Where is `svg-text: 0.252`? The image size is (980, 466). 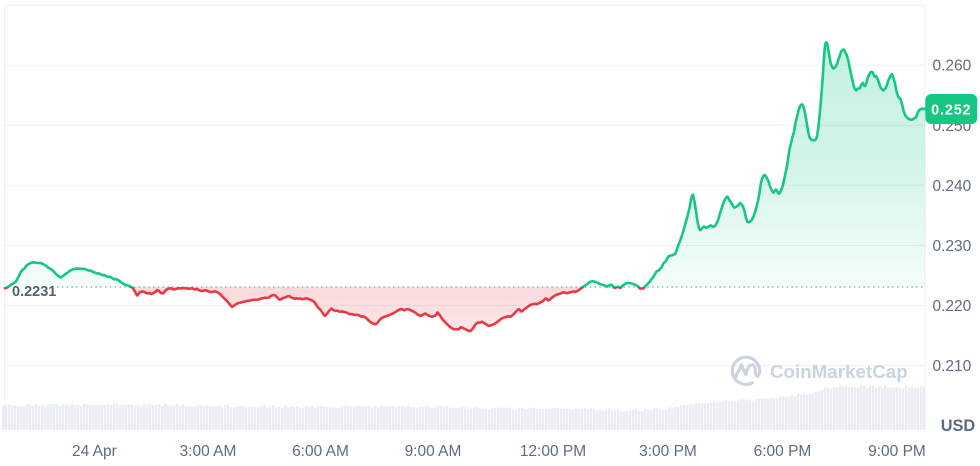 svg-text: 0.252 is located at coordinates (951, 110).